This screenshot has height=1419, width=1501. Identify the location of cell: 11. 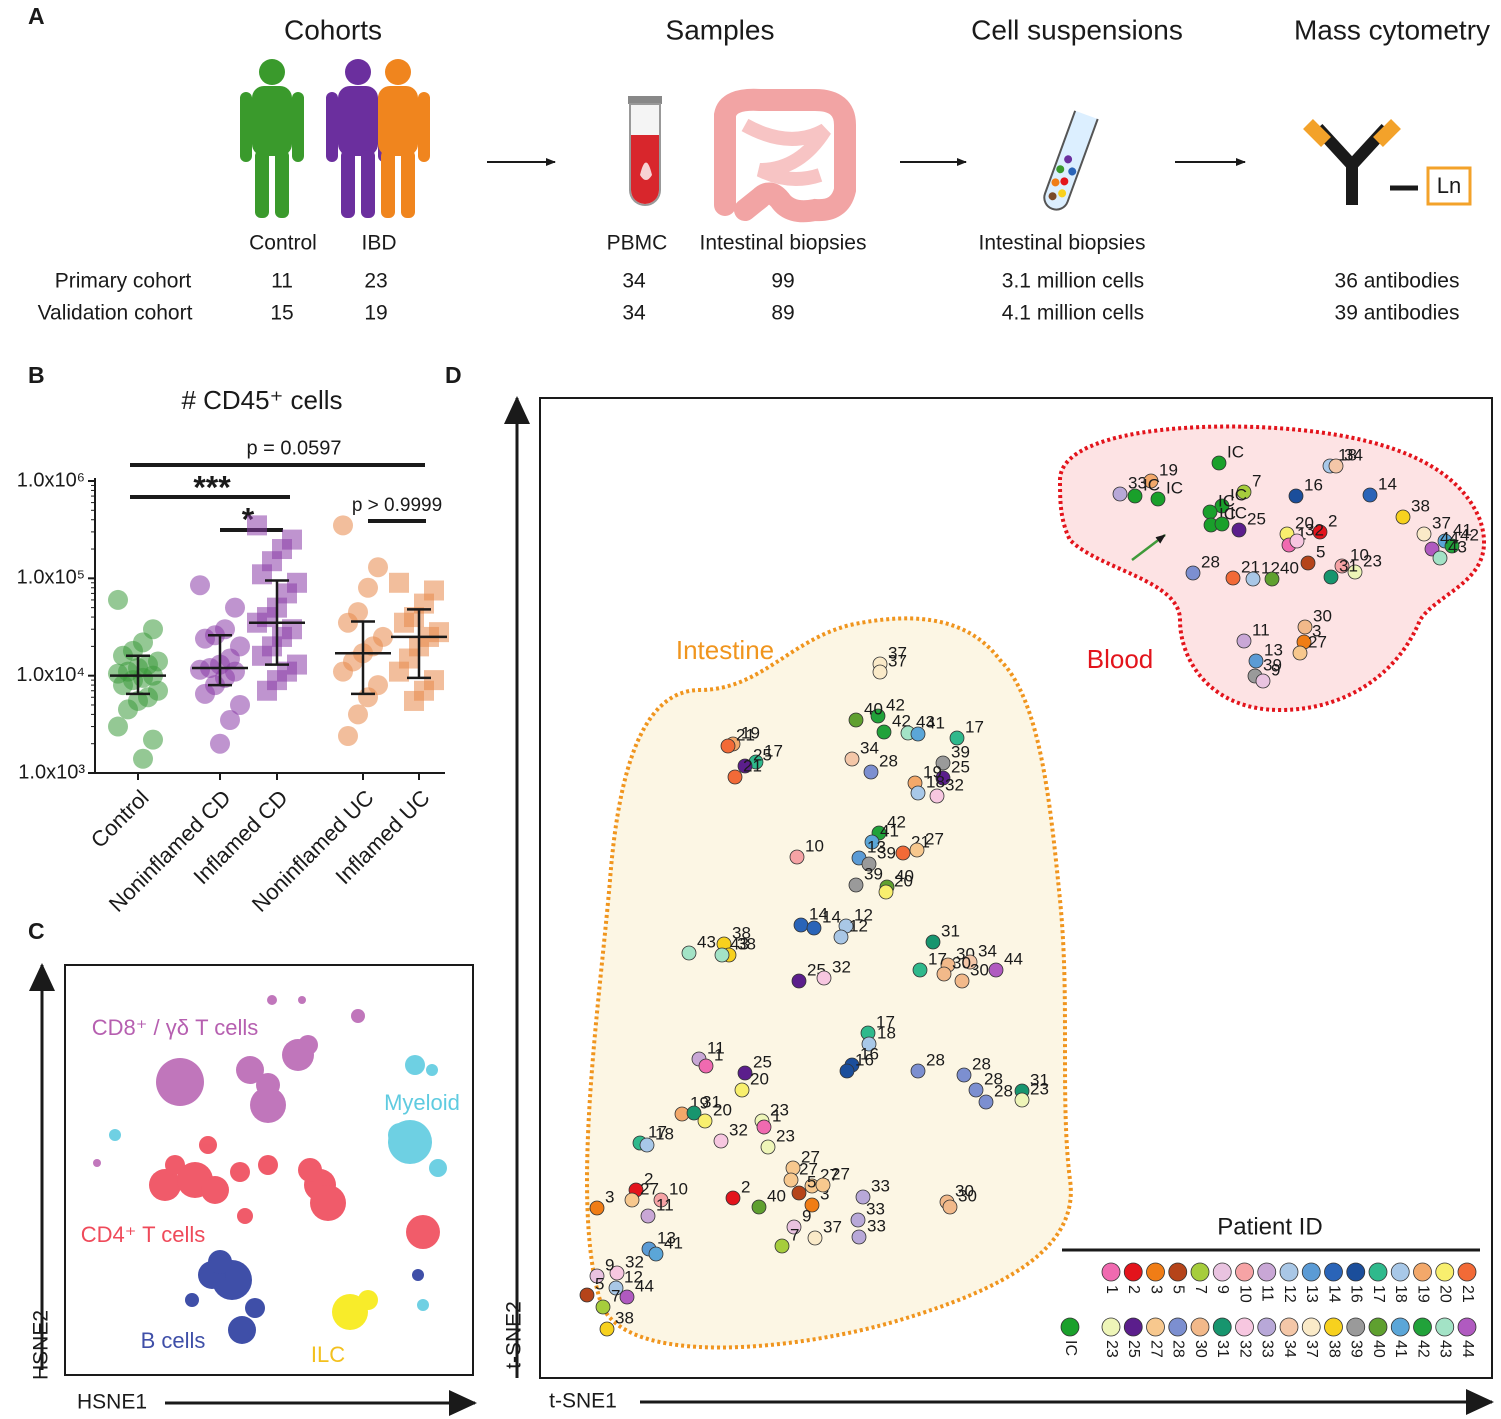
(282, 281).